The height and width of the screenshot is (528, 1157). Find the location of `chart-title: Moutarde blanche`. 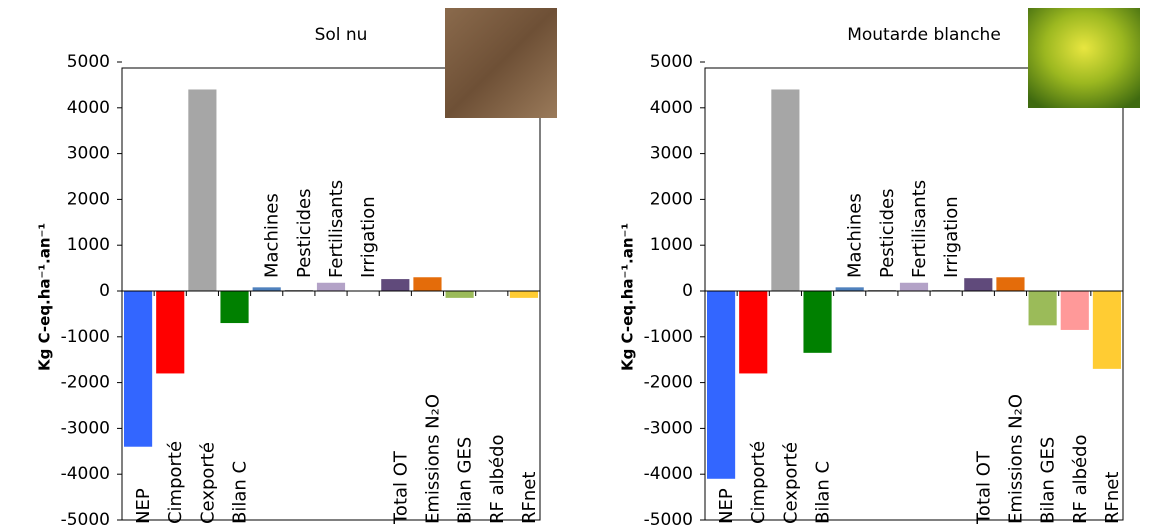

chart-title: Moutarde blanche is located at coordinates (924, 35).